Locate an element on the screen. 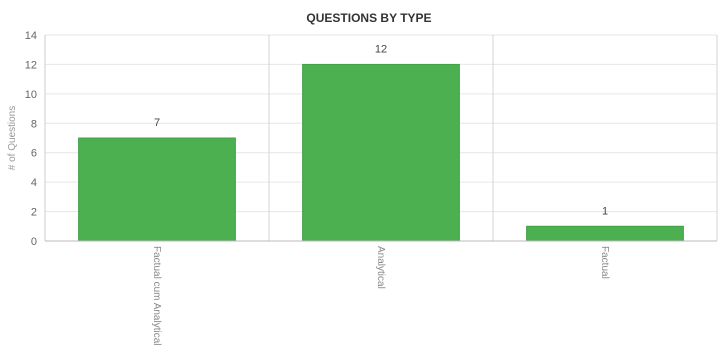 Image resolution: width=723 pixels, height=361 pixels. data-label: 12 is located at coordinates (381, 49).